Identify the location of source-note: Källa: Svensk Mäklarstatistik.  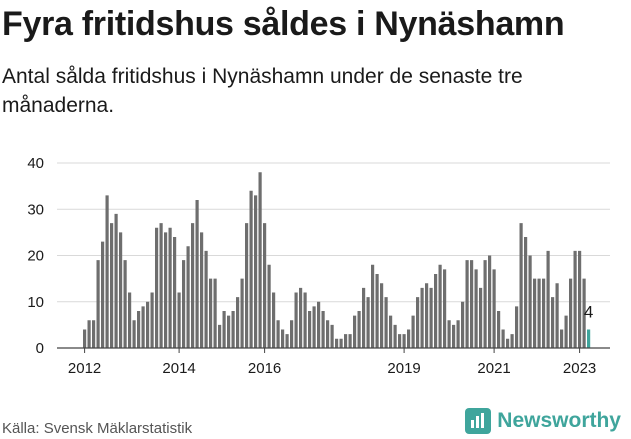
(97, 428).